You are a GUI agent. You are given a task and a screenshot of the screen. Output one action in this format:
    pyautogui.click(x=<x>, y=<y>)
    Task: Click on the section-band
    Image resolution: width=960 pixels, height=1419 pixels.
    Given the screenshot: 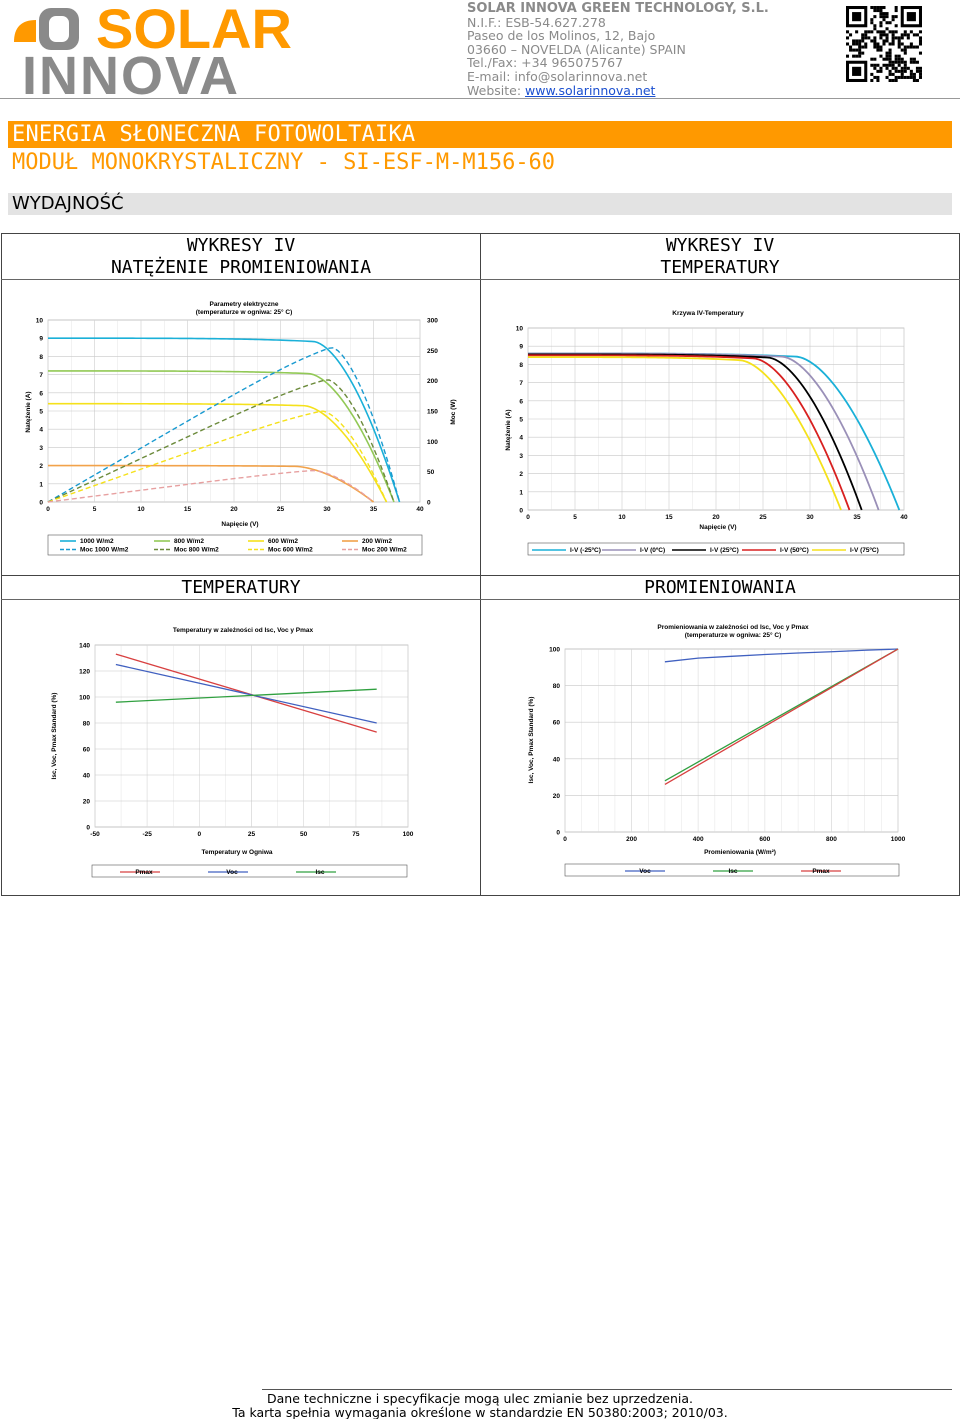 What is the action you would take?
    pyautogui.click(x=480, y=204)
    